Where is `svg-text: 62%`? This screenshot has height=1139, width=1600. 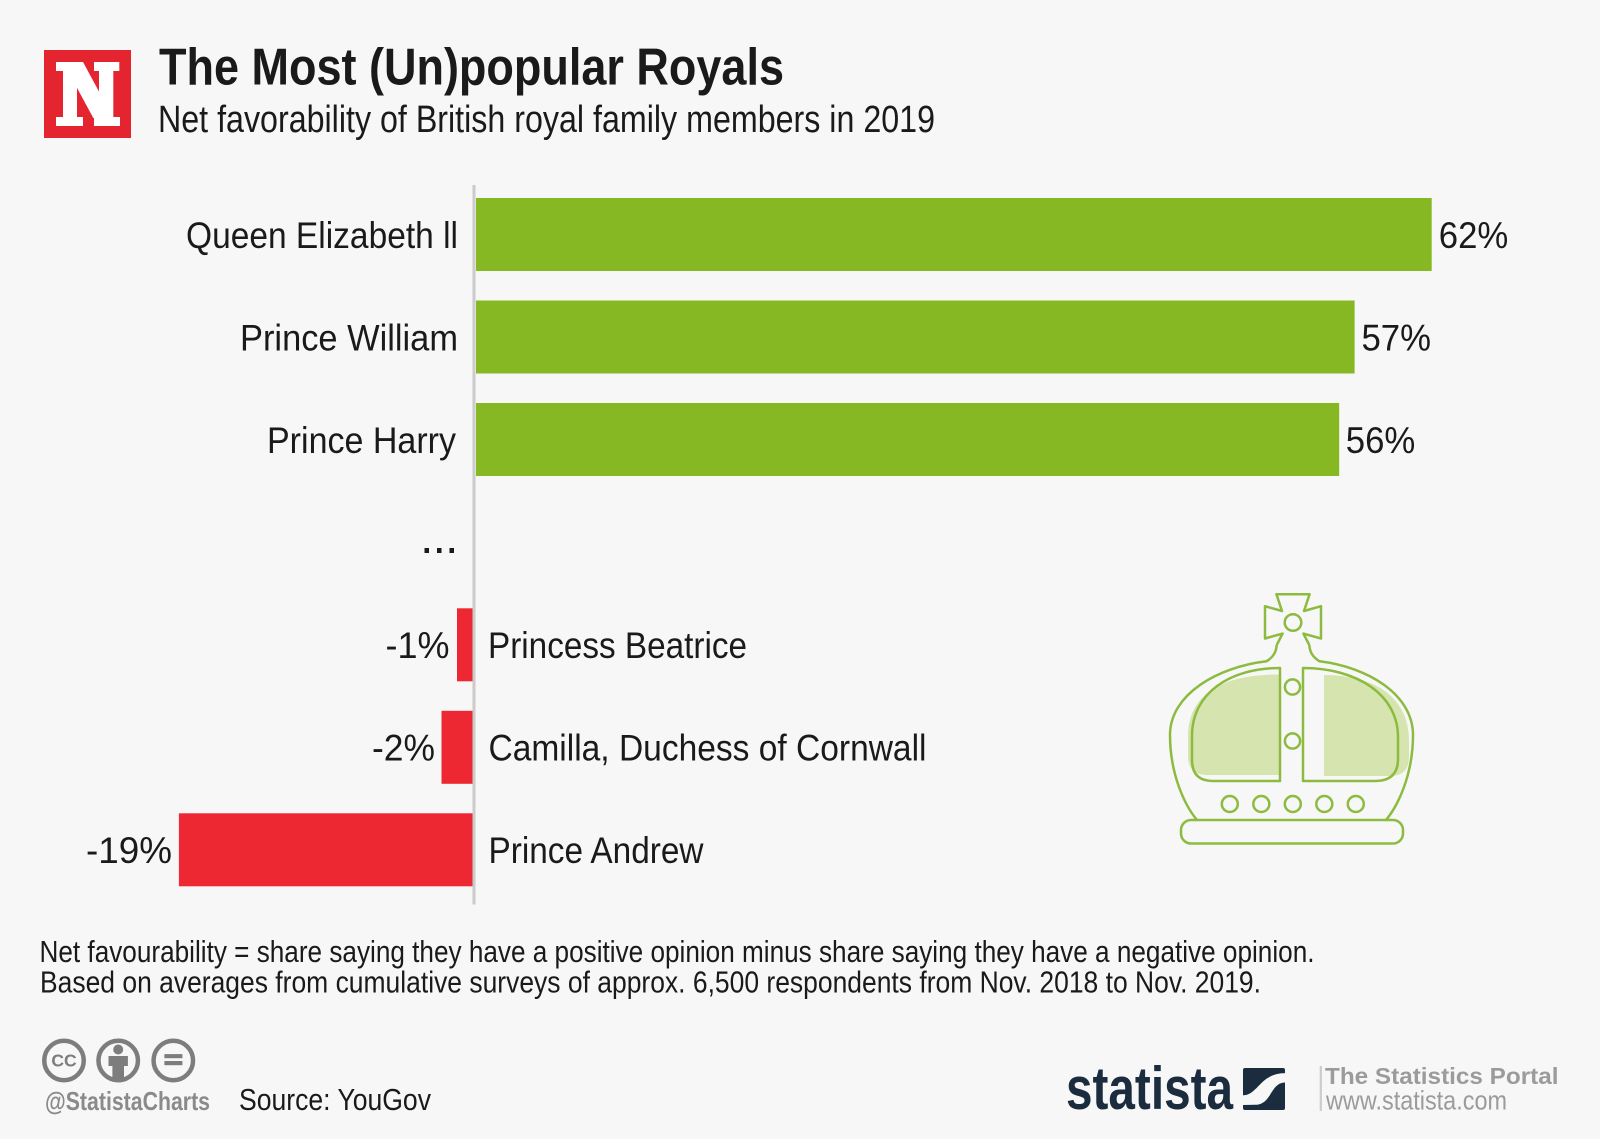
svg-text: 62% is located at coordinates (1474, 235).